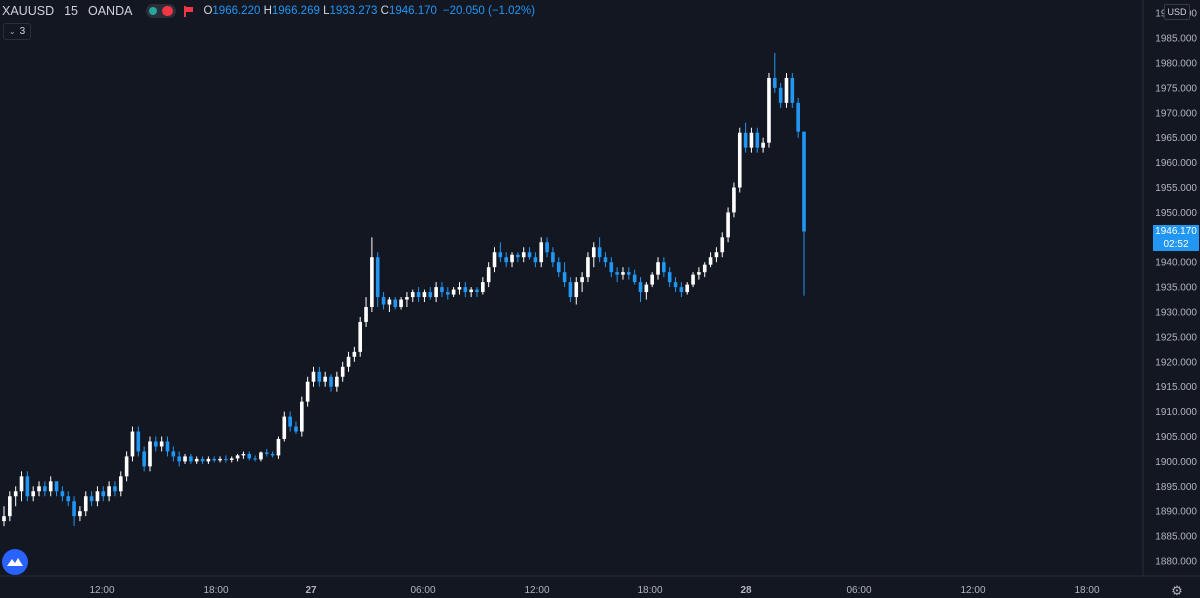 The height and width of the screenshot is (598, 1200). What do you see at coordinates (1176, 288) in the screenshot?
I see `price-tick-label: 1935.000` at bounding box center [1176, 288].